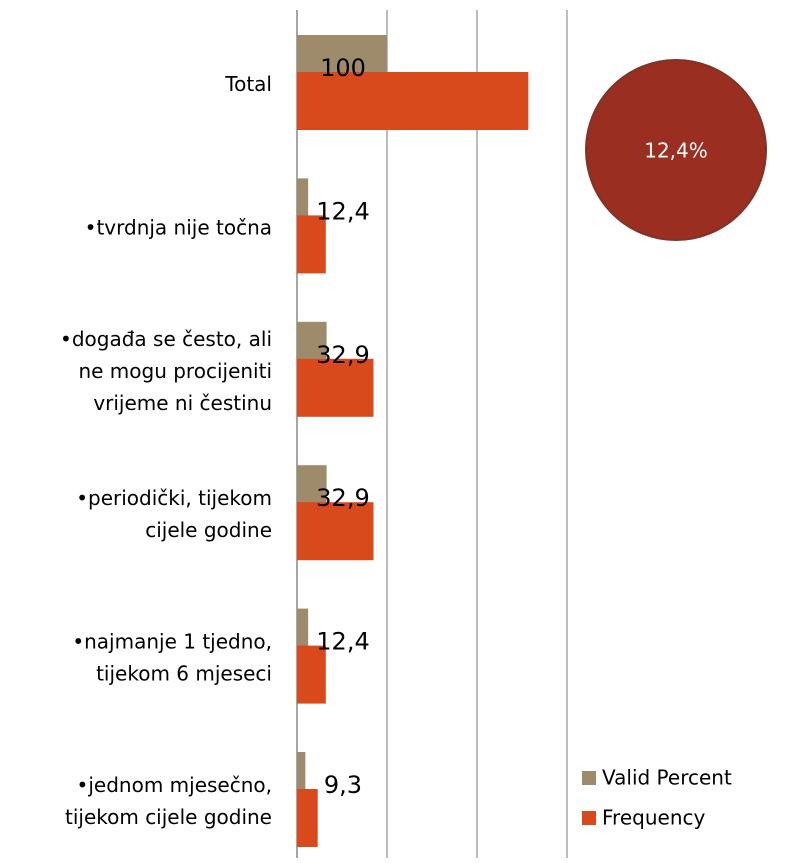  I want to click on data-label: 100, so click(343, 68).